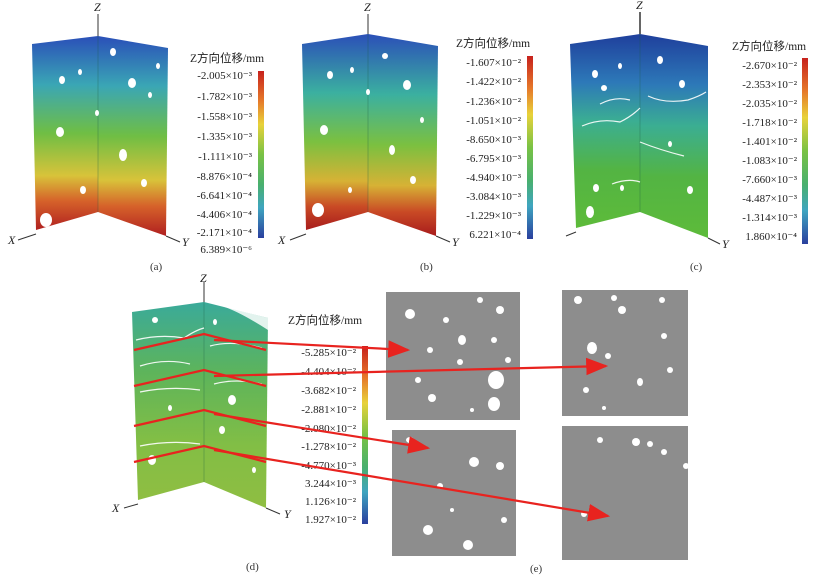 The width and height of the screenshot is (830, 582). I want to click on panel-label-b: (b), so click(426, 267).